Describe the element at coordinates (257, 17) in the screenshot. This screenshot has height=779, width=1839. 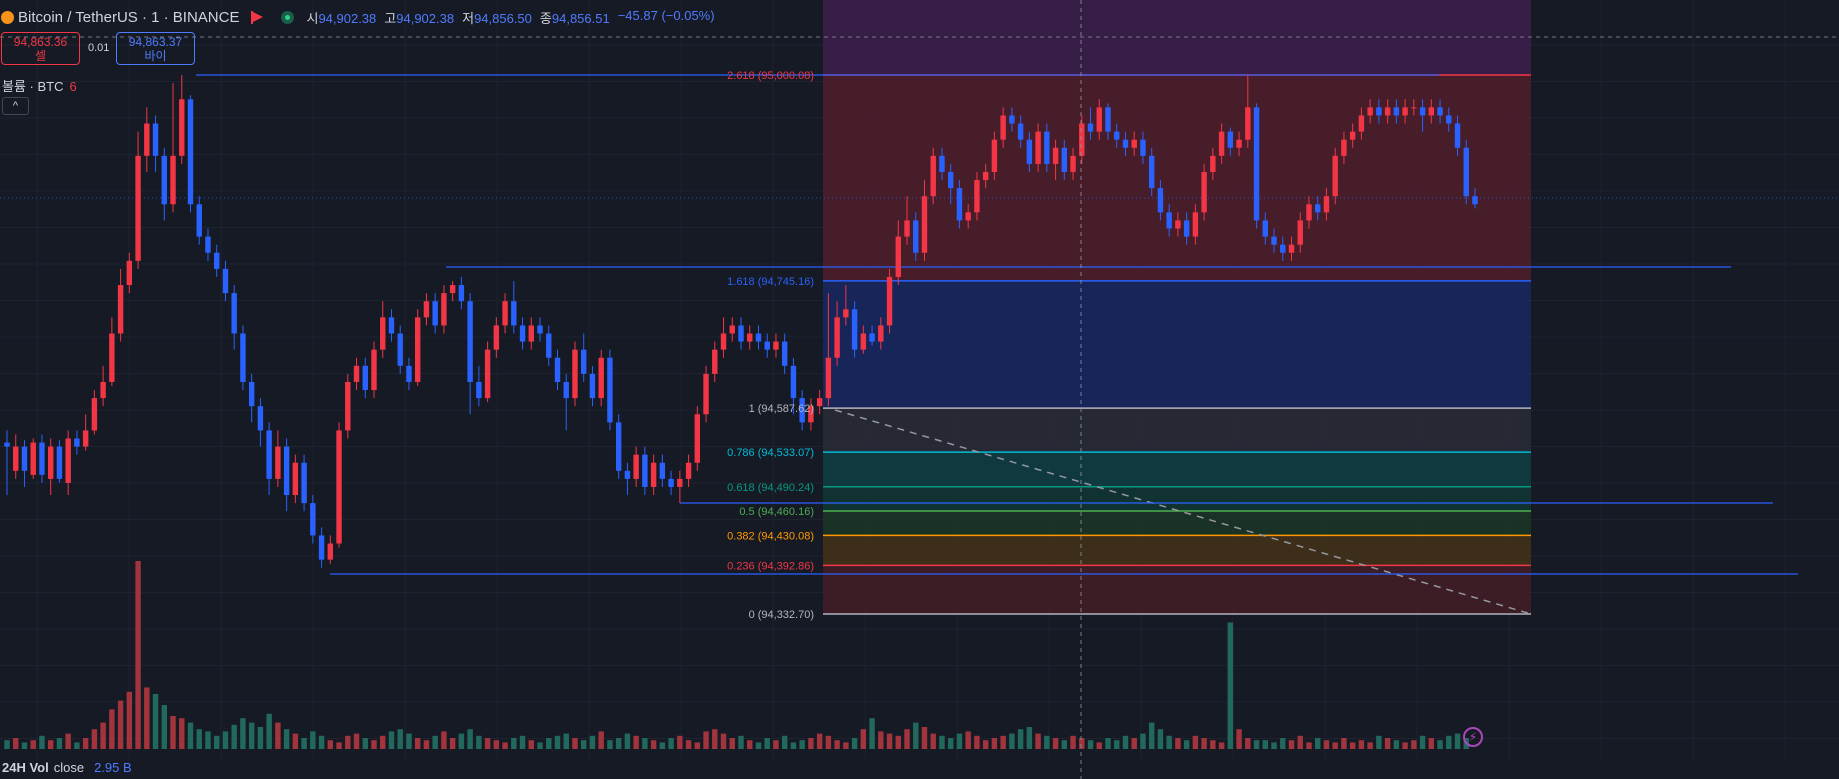
I see `flag-icon` at that location.